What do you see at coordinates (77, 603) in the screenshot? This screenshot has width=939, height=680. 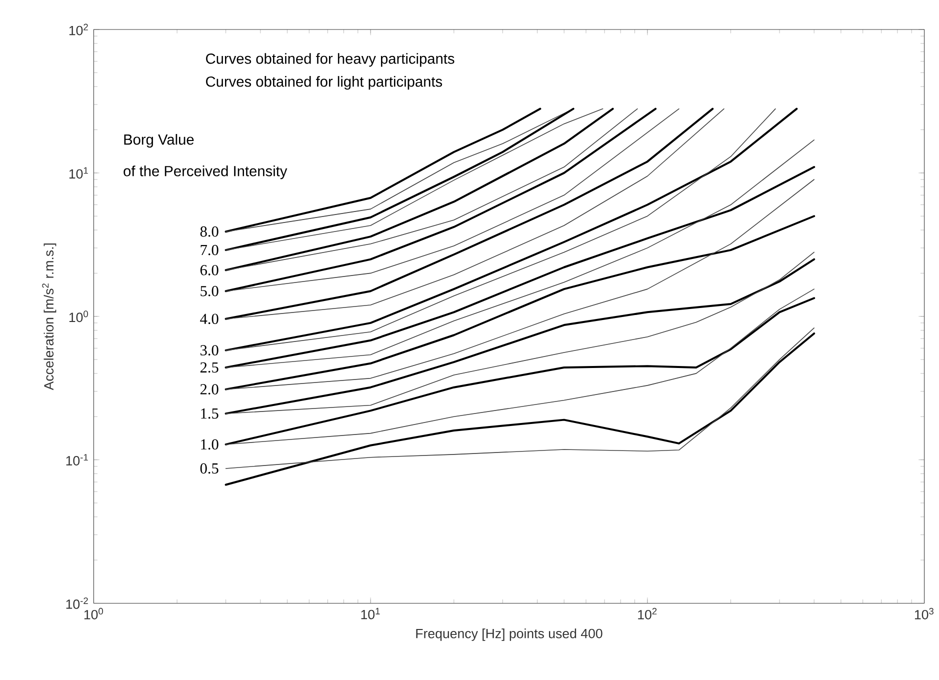 I see `y-tick-label: 10$^{-2}$` at bounding box center [77, 603].